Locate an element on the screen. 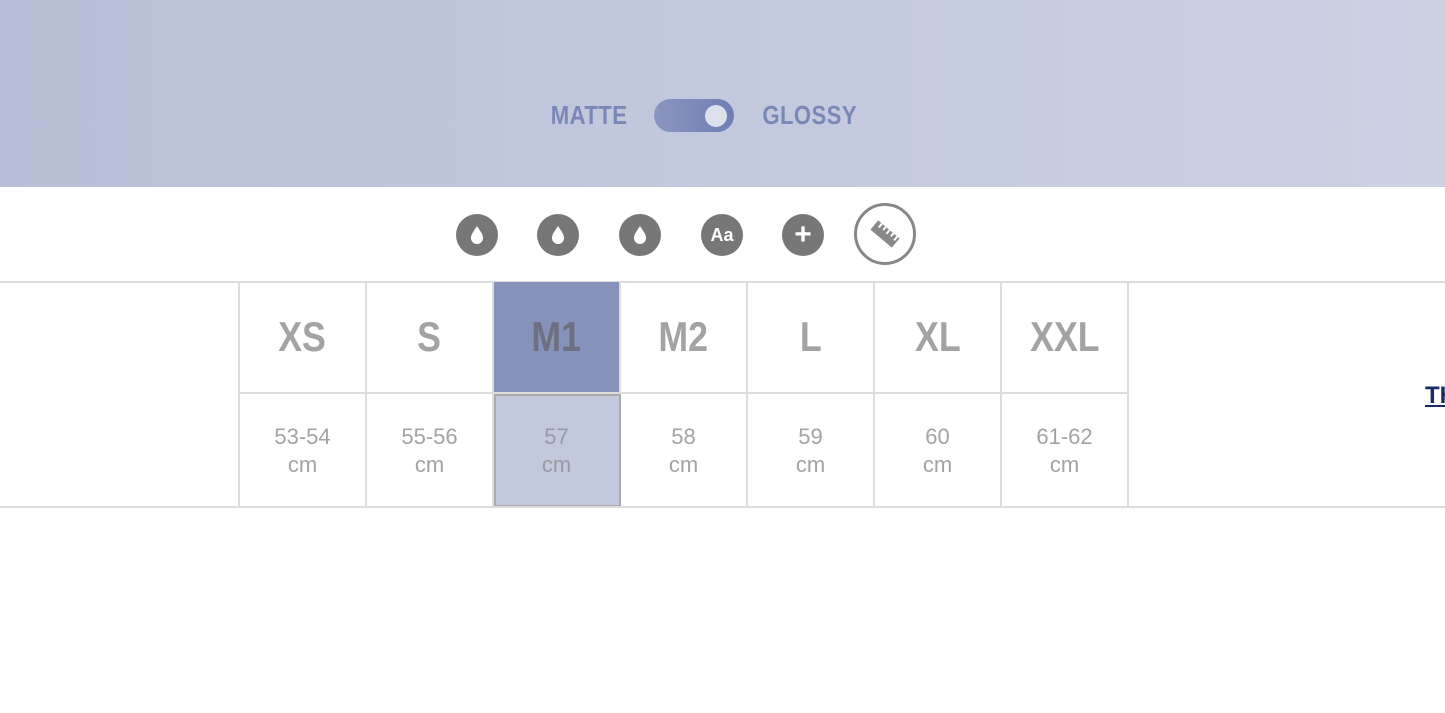 The height and width of the screenshot is (713, 1445). size-measure-xl: 60 cm is located at coordinates (938, 450).